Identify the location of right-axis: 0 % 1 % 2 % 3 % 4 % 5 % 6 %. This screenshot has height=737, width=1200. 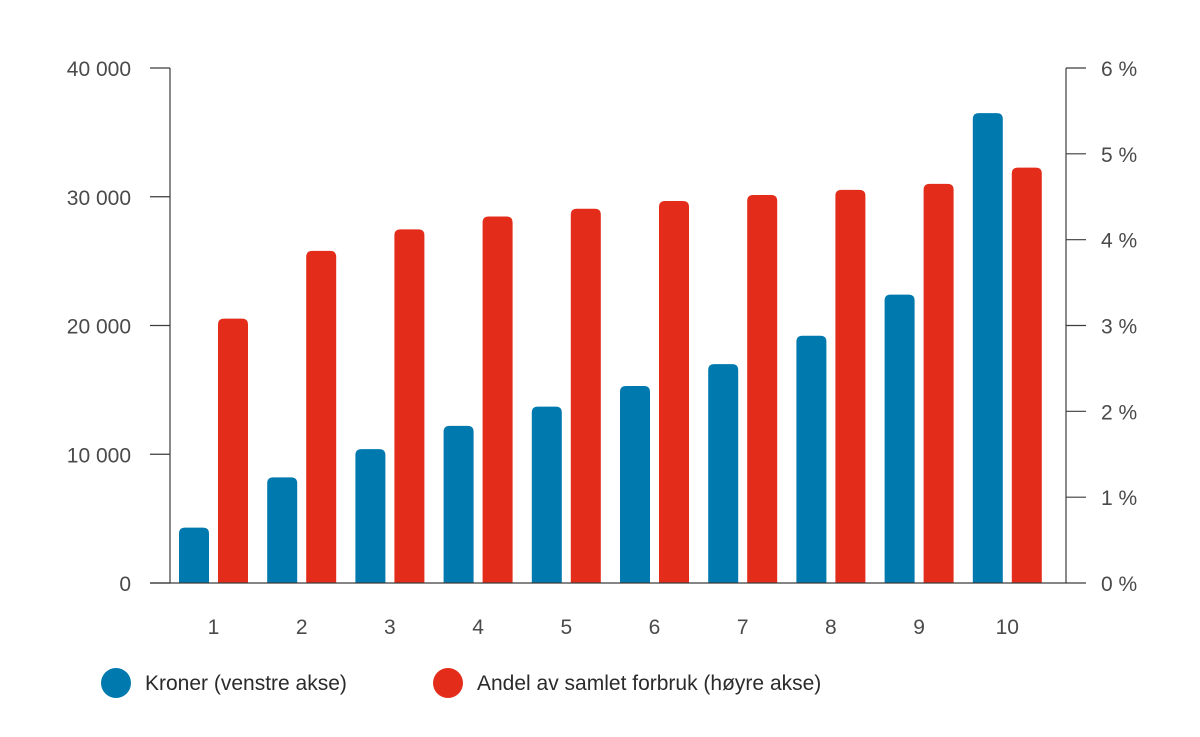
(1101, 327).